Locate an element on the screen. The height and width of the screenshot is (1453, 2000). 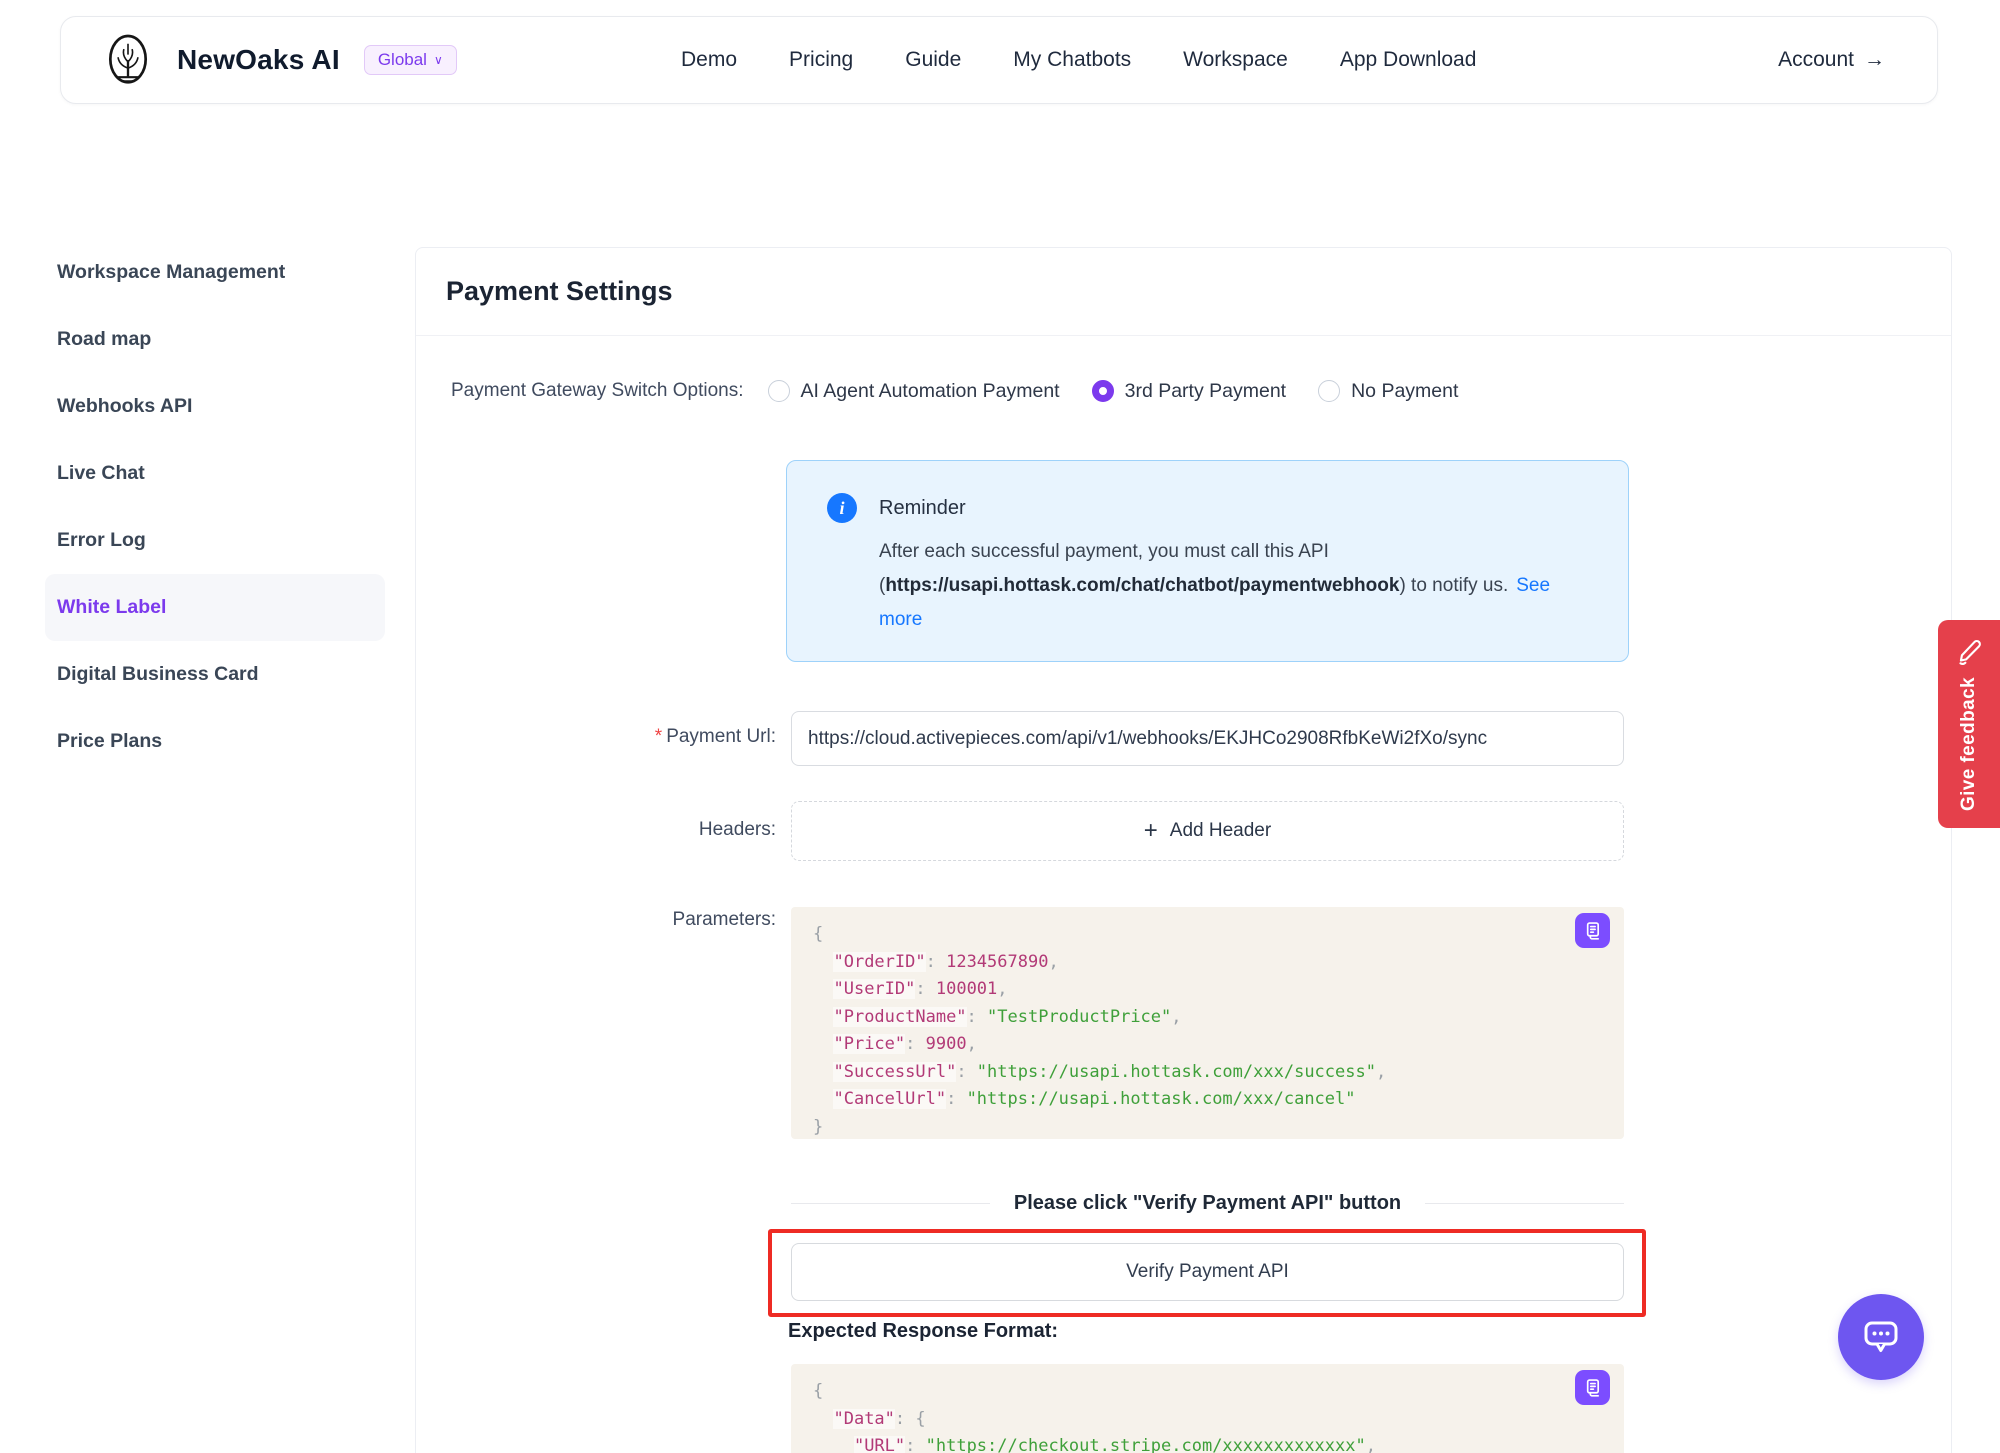
see-more-link: See more is located at coordinates (1215, 602).